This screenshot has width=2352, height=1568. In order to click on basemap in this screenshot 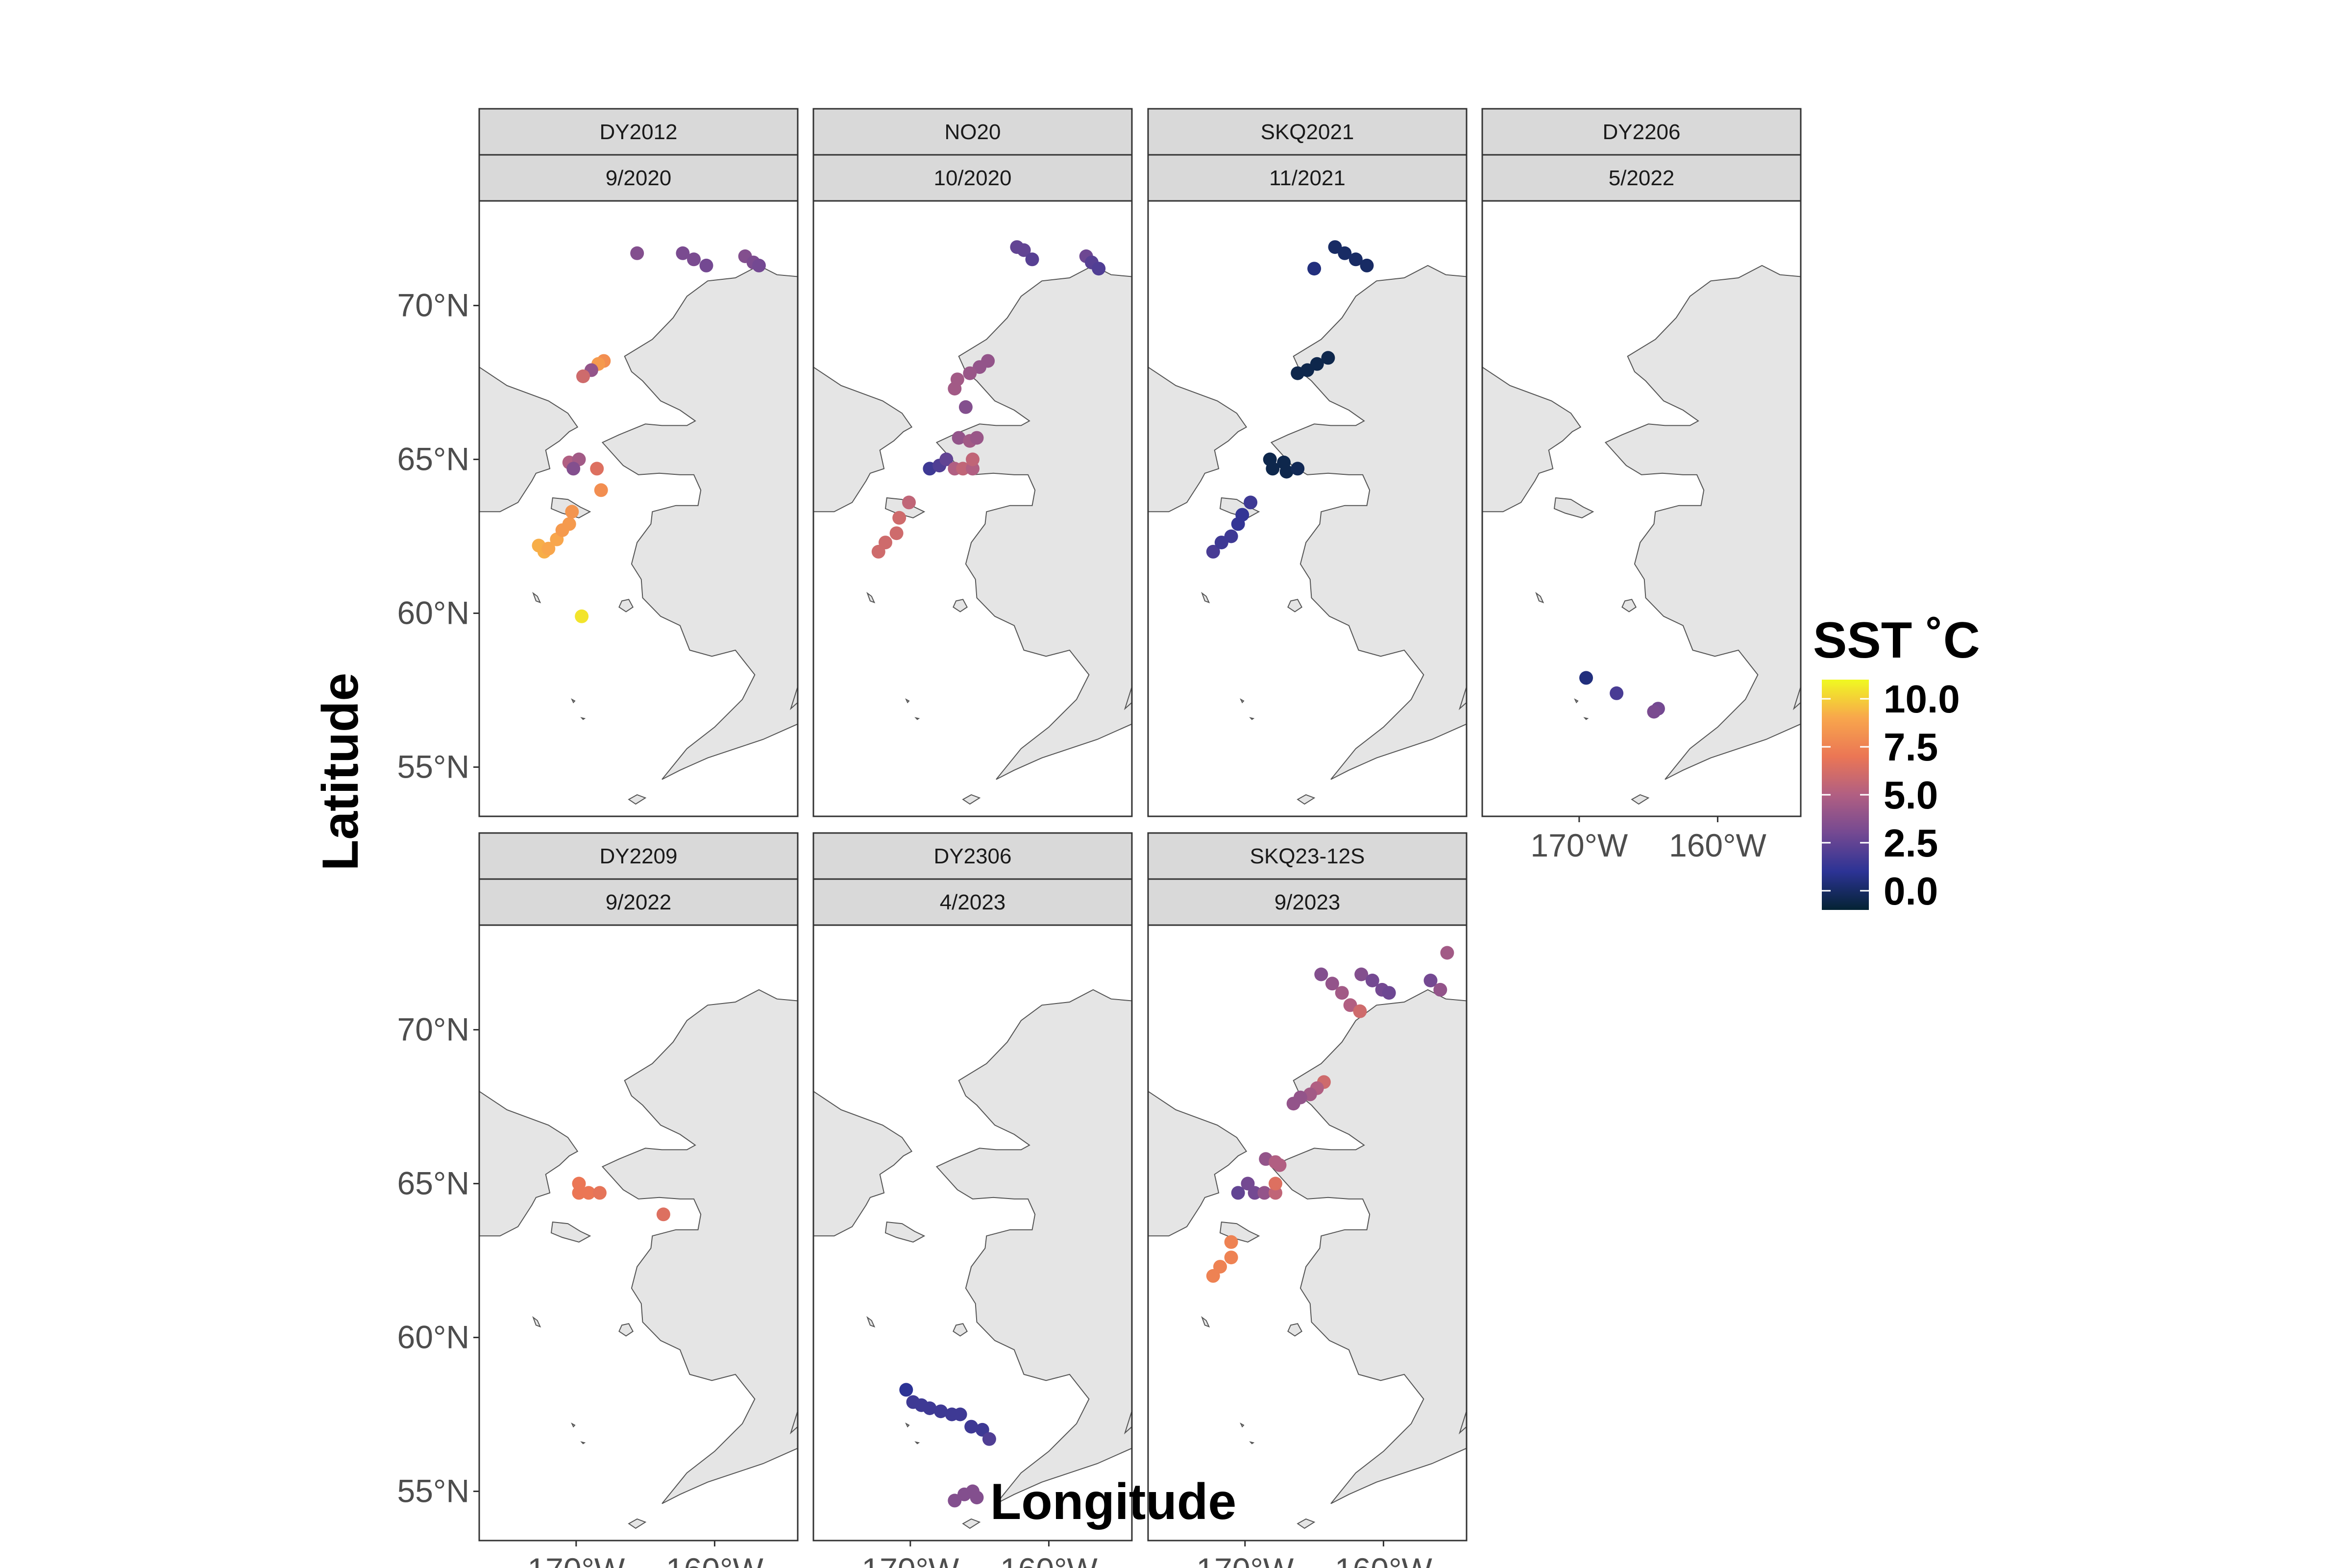, I will do `click(1307, 1259)`.